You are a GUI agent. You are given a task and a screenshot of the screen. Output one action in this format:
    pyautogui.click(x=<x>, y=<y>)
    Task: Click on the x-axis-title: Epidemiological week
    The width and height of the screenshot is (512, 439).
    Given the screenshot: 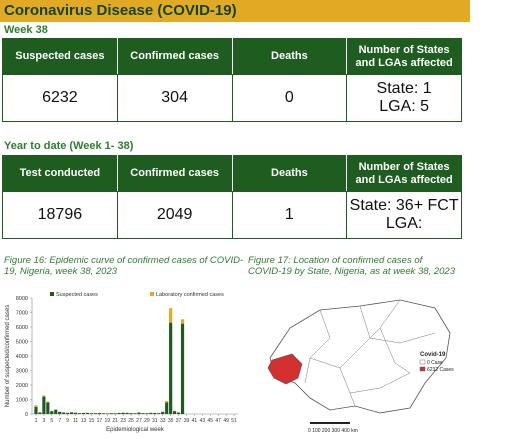 What is the action you would take?
    pyautogui.click(x=135, y=430)
    